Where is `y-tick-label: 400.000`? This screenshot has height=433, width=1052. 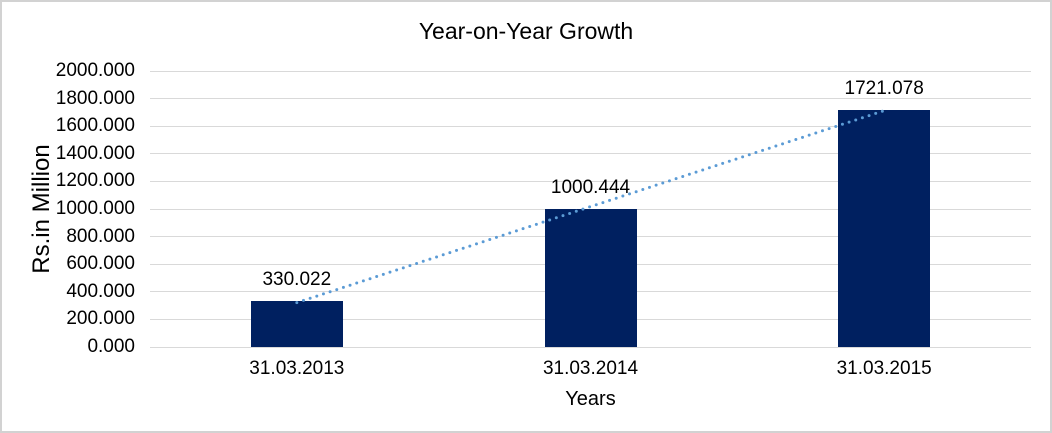 y-tick-label: 400.000 is located at coordinates (100, 291).